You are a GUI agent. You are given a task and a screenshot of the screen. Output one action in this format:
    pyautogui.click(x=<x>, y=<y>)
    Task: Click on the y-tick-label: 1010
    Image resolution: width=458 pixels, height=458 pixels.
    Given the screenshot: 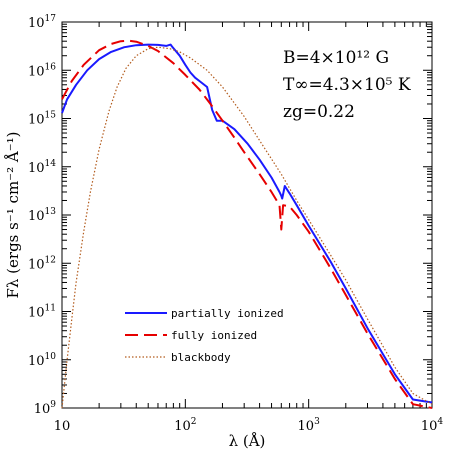 What is the action you would take?
    pyautogui.click(x=42, y=360)
    